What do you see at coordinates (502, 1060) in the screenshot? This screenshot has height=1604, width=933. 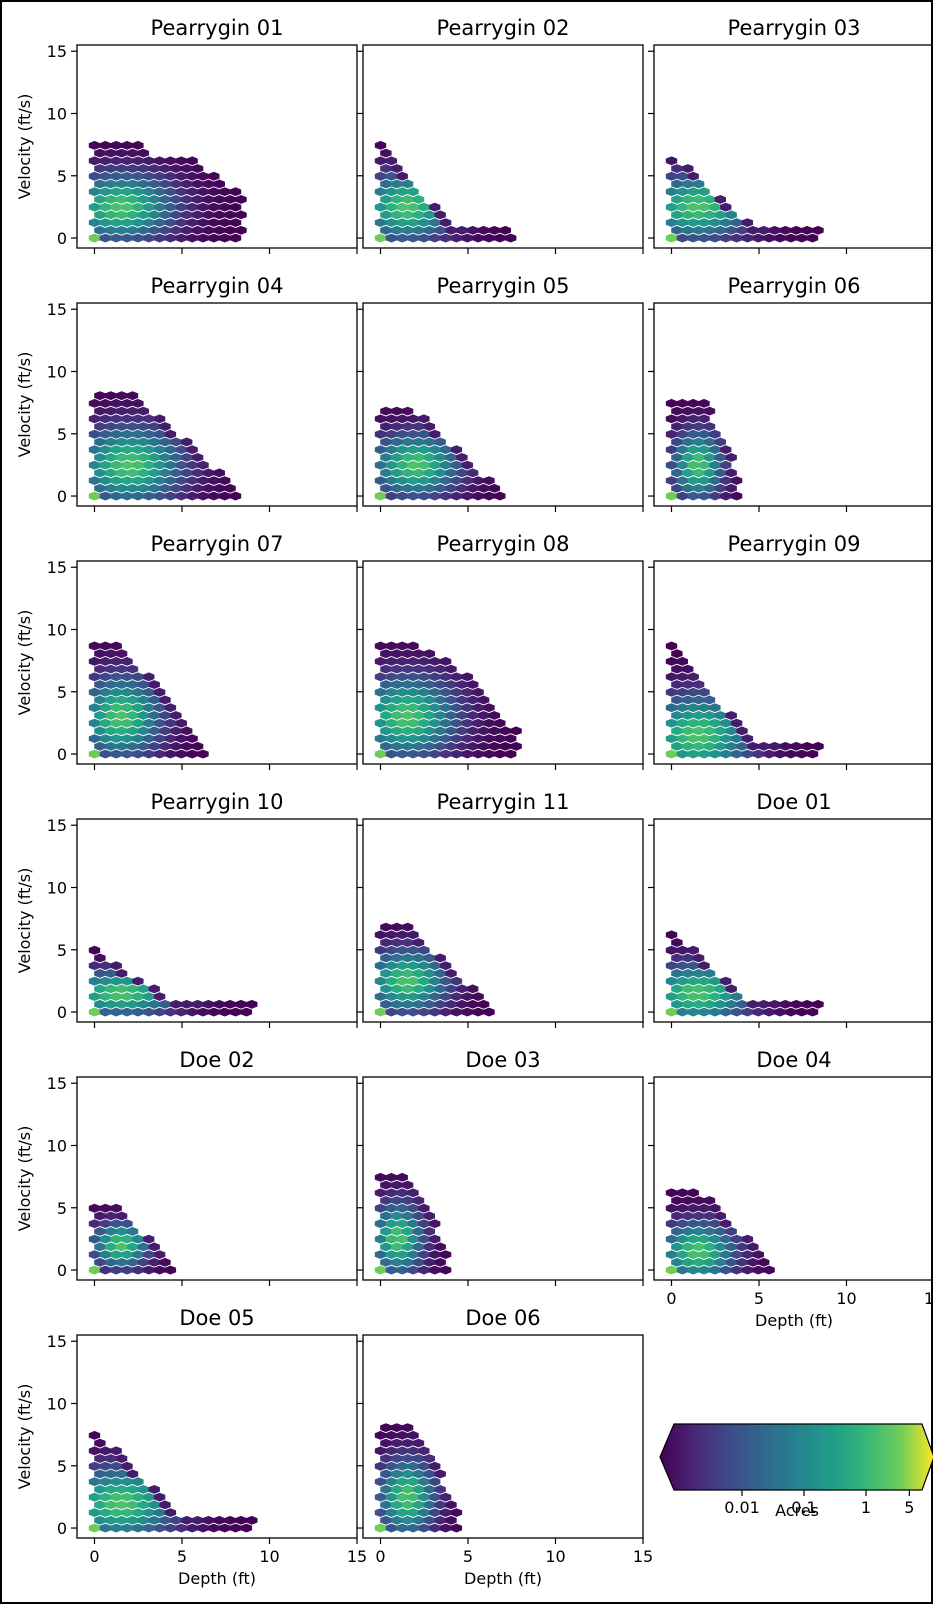 I see `panel-title: Doe 03` at bounding box center [502, 1060].